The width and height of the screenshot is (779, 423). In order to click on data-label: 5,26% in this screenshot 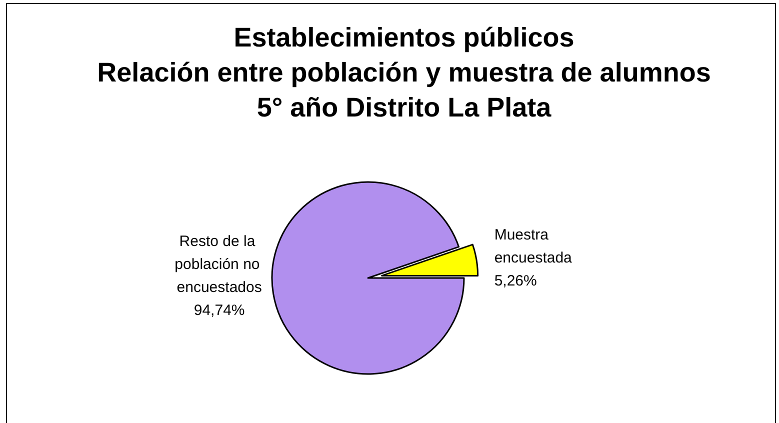, I will do `click(515, 281)`.